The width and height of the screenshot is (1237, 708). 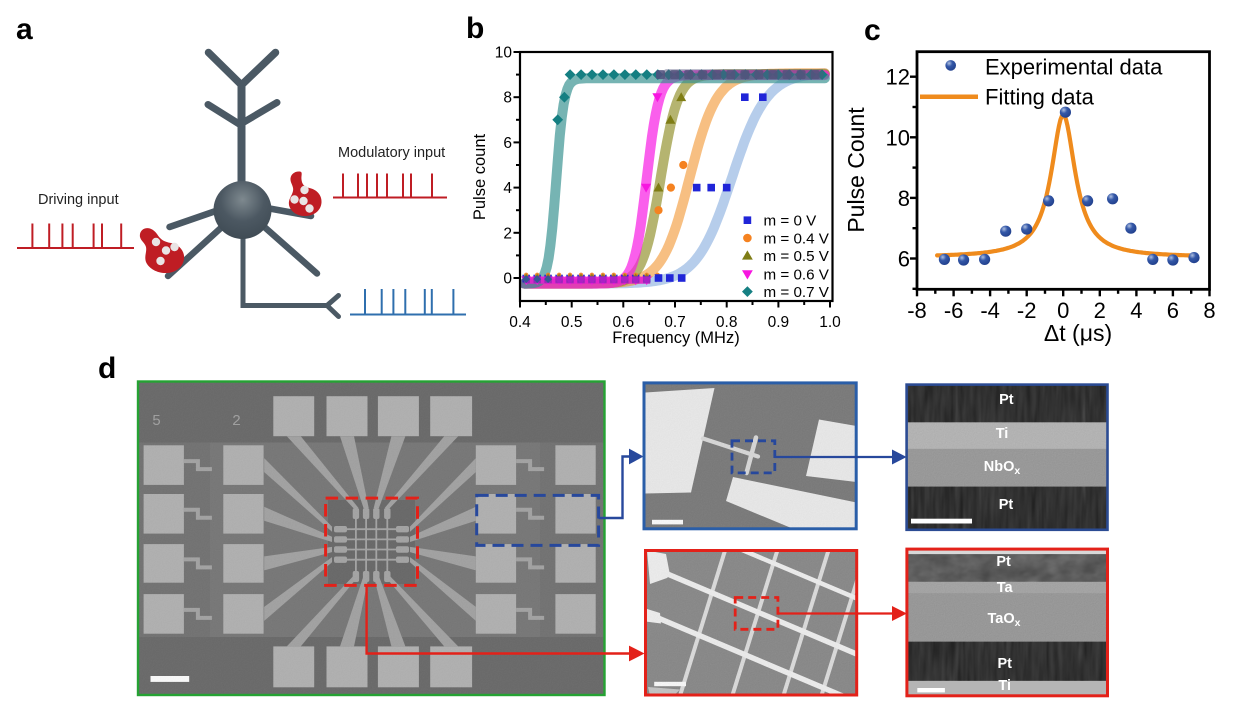 I want to click on svg-text: b, so click(x=475, y=28).